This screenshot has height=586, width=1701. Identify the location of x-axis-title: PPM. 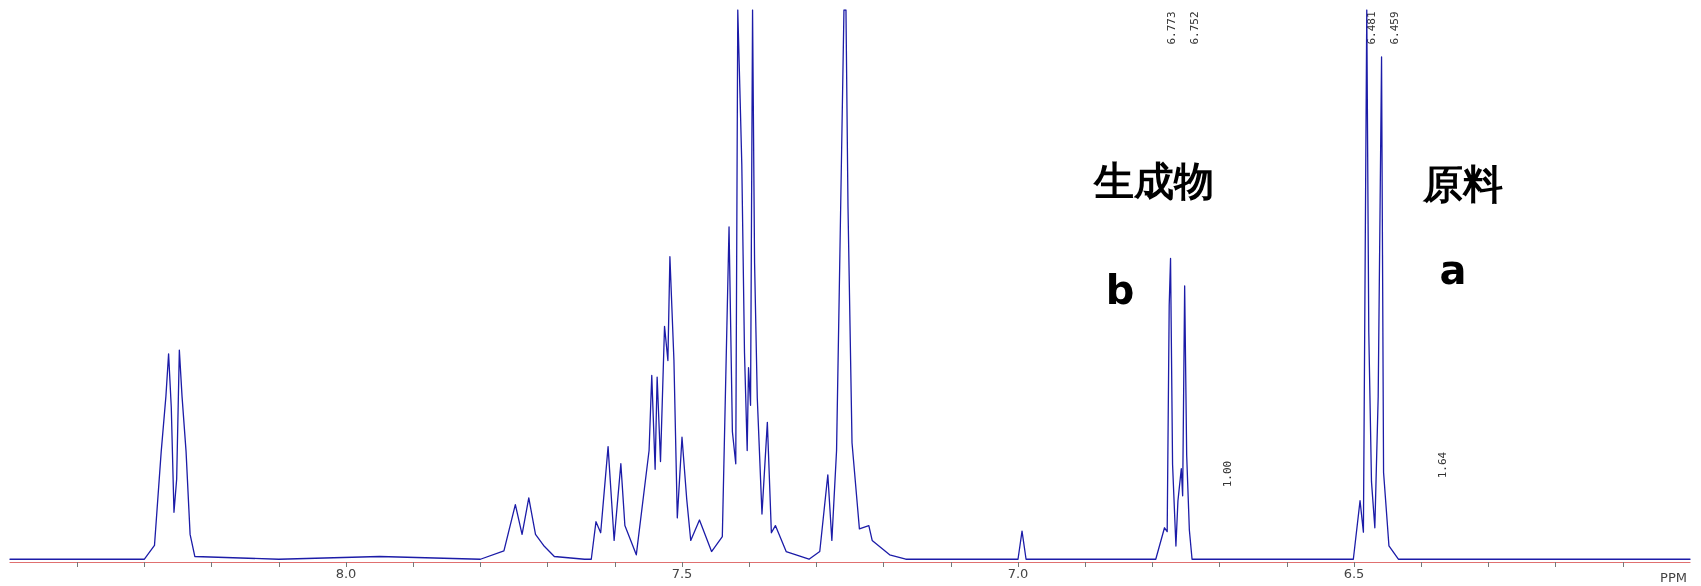
(1674, 577).